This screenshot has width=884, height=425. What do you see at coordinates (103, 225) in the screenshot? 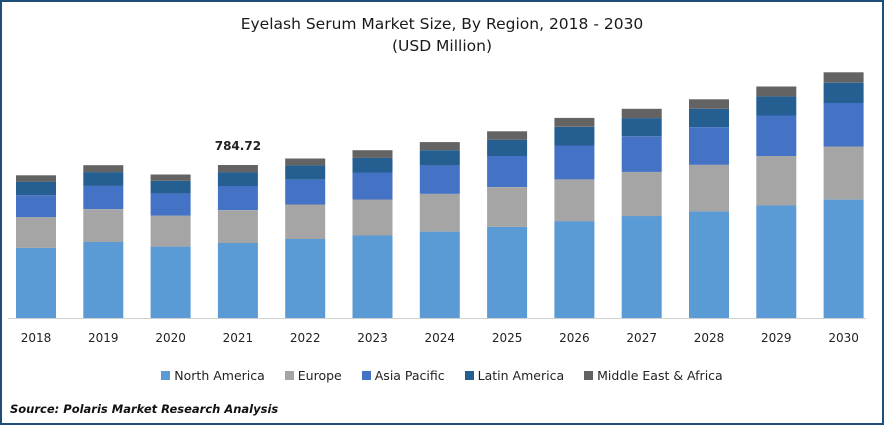
I see `bar-segment-europe-2019` at bounding box center [103, 225].